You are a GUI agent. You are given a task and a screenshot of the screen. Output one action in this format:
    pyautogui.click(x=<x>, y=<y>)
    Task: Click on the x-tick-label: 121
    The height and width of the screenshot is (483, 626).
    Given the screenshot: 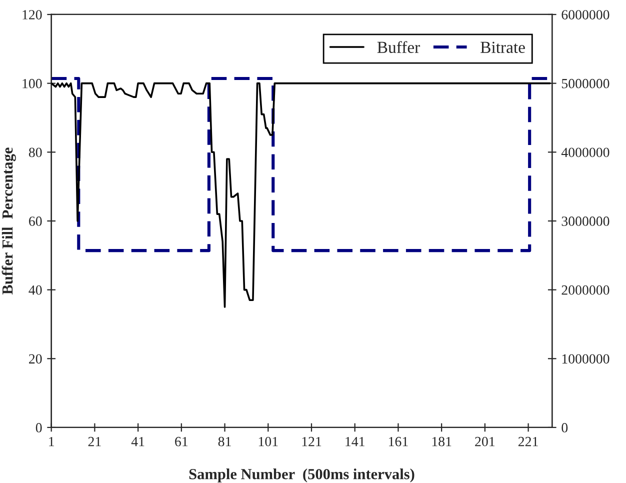 What is the action you would take?
    pyautogui.click(x=312, y=441)
    